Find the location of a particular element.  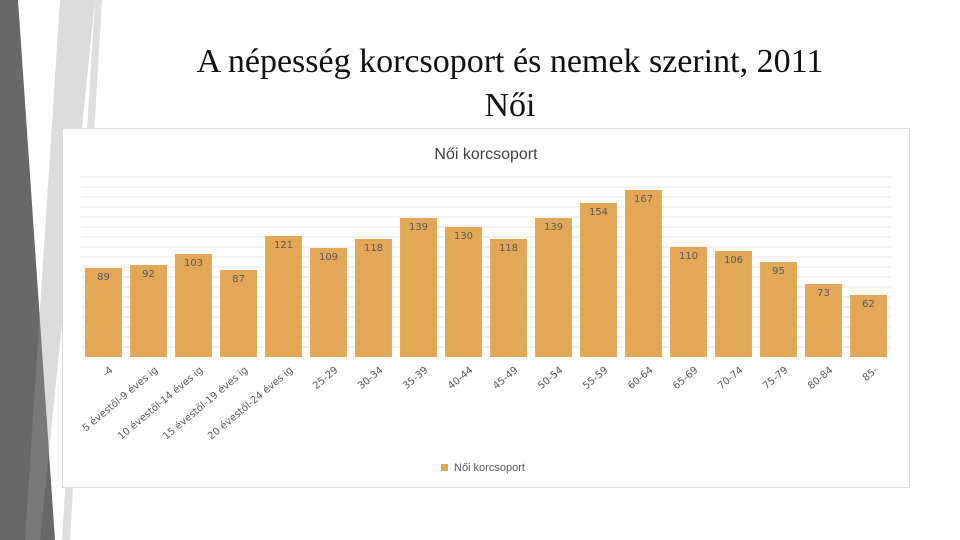

value-label: 167 is located at coordinates (643, 199).